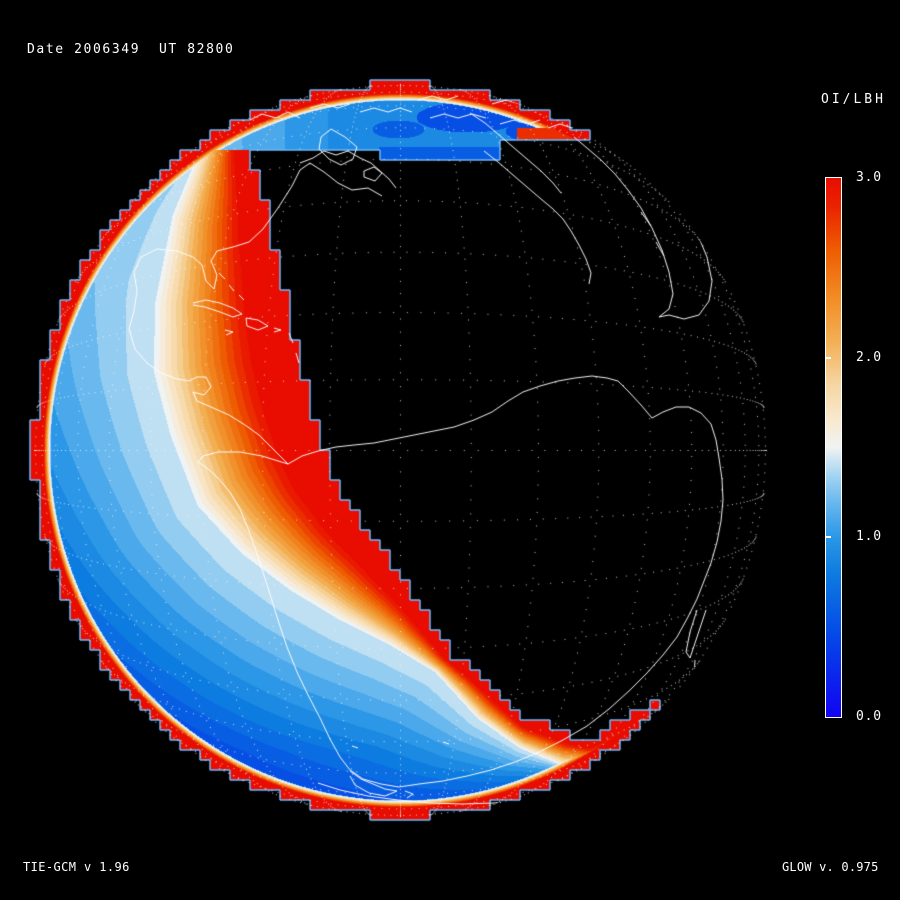 This screenshot has height=900, width=900. Describe the element at coordinates (76, 867) in the screenshot. I see `model-version-left: TIE-GCM v 1.96` at that location.